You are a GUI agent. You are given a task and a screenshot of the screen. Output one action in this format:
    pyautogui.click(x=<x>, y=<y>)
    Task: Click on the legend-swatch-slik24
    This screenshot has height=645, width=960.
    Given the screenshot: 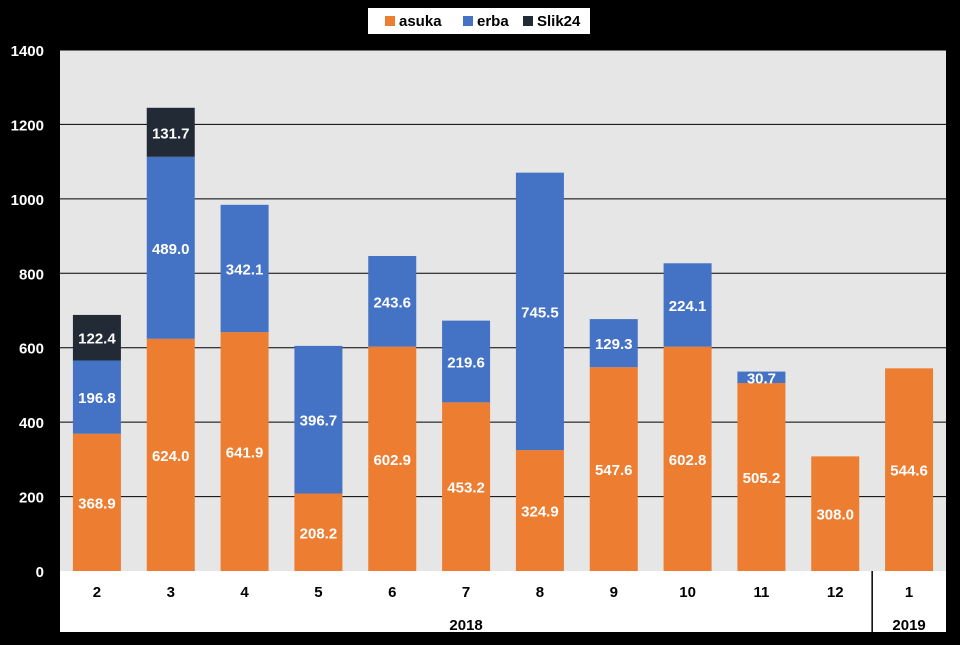 What is the action you would take?
    pyautogui.click(x=528, y=21)
    